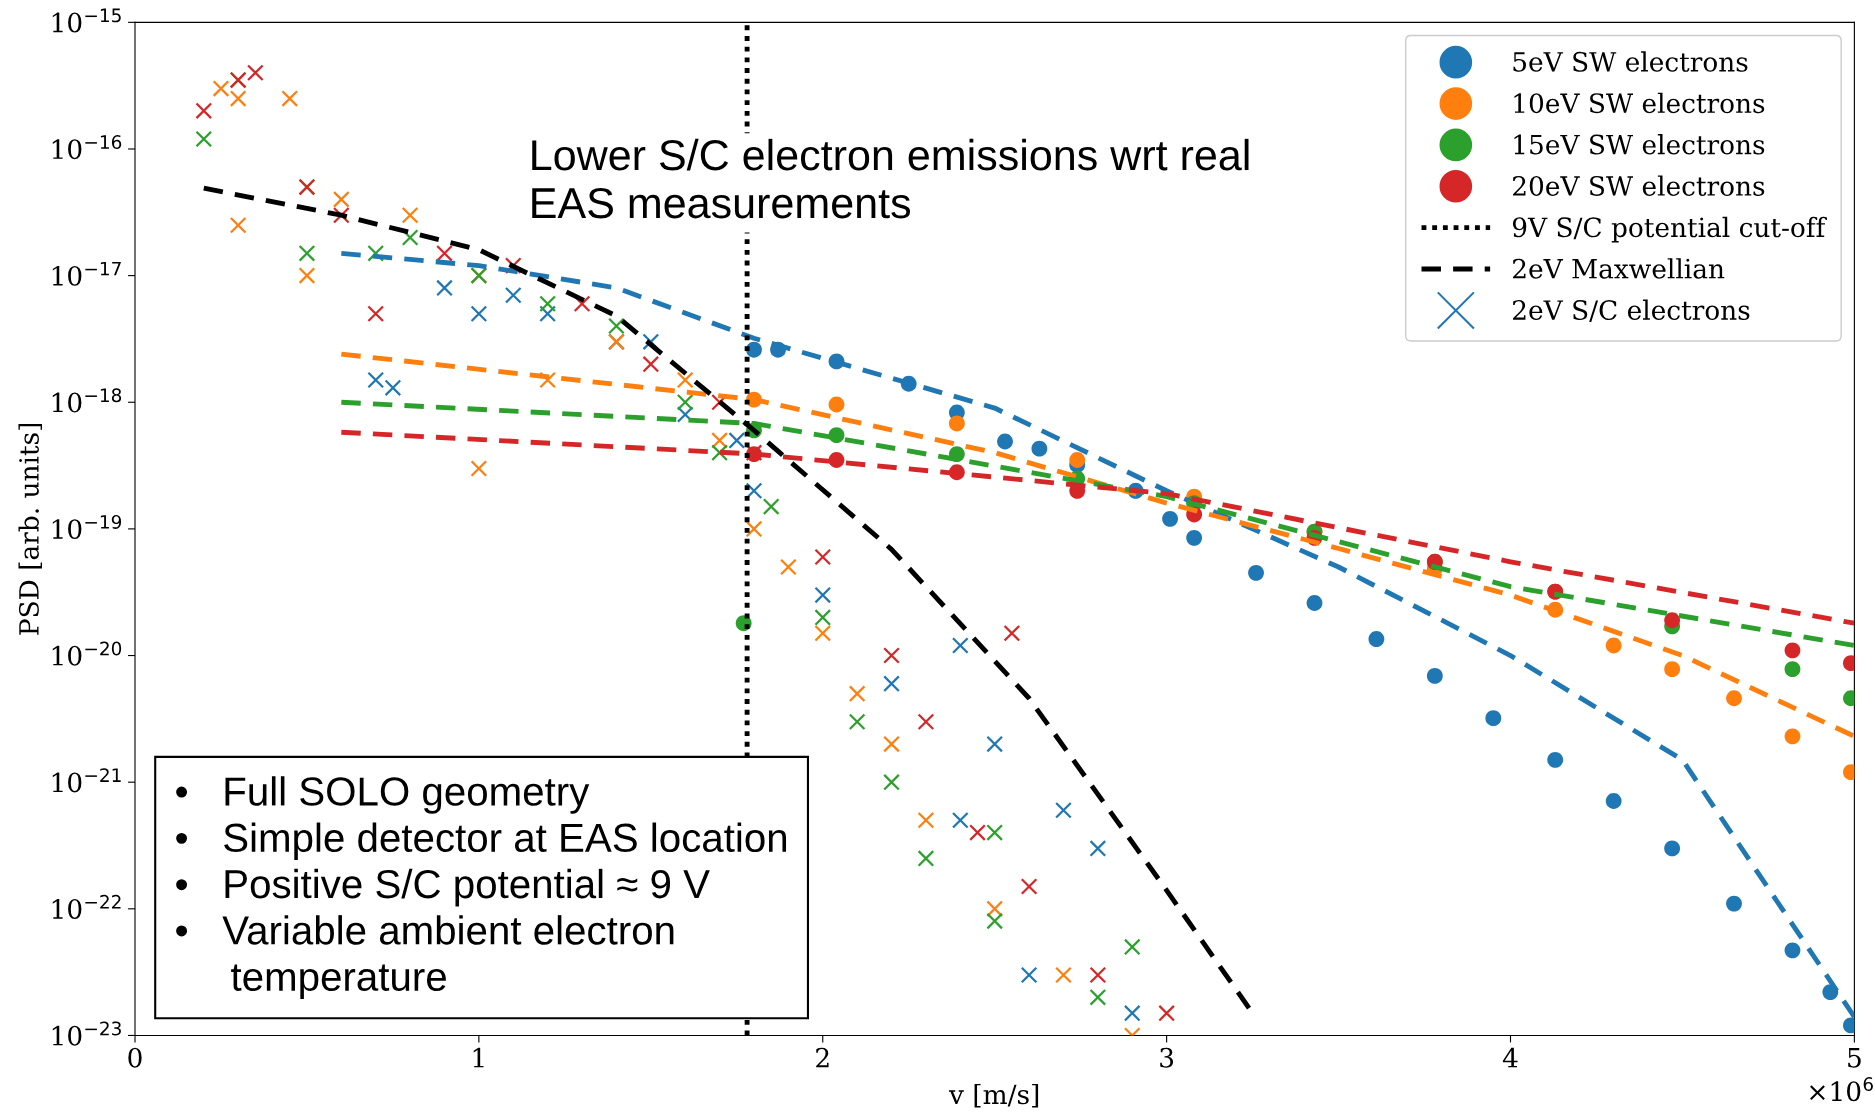 The width and height of the screenshot is (1875, 1117). I want to click on y-tick-label: 10$^{−21}$, so click(86, 780).